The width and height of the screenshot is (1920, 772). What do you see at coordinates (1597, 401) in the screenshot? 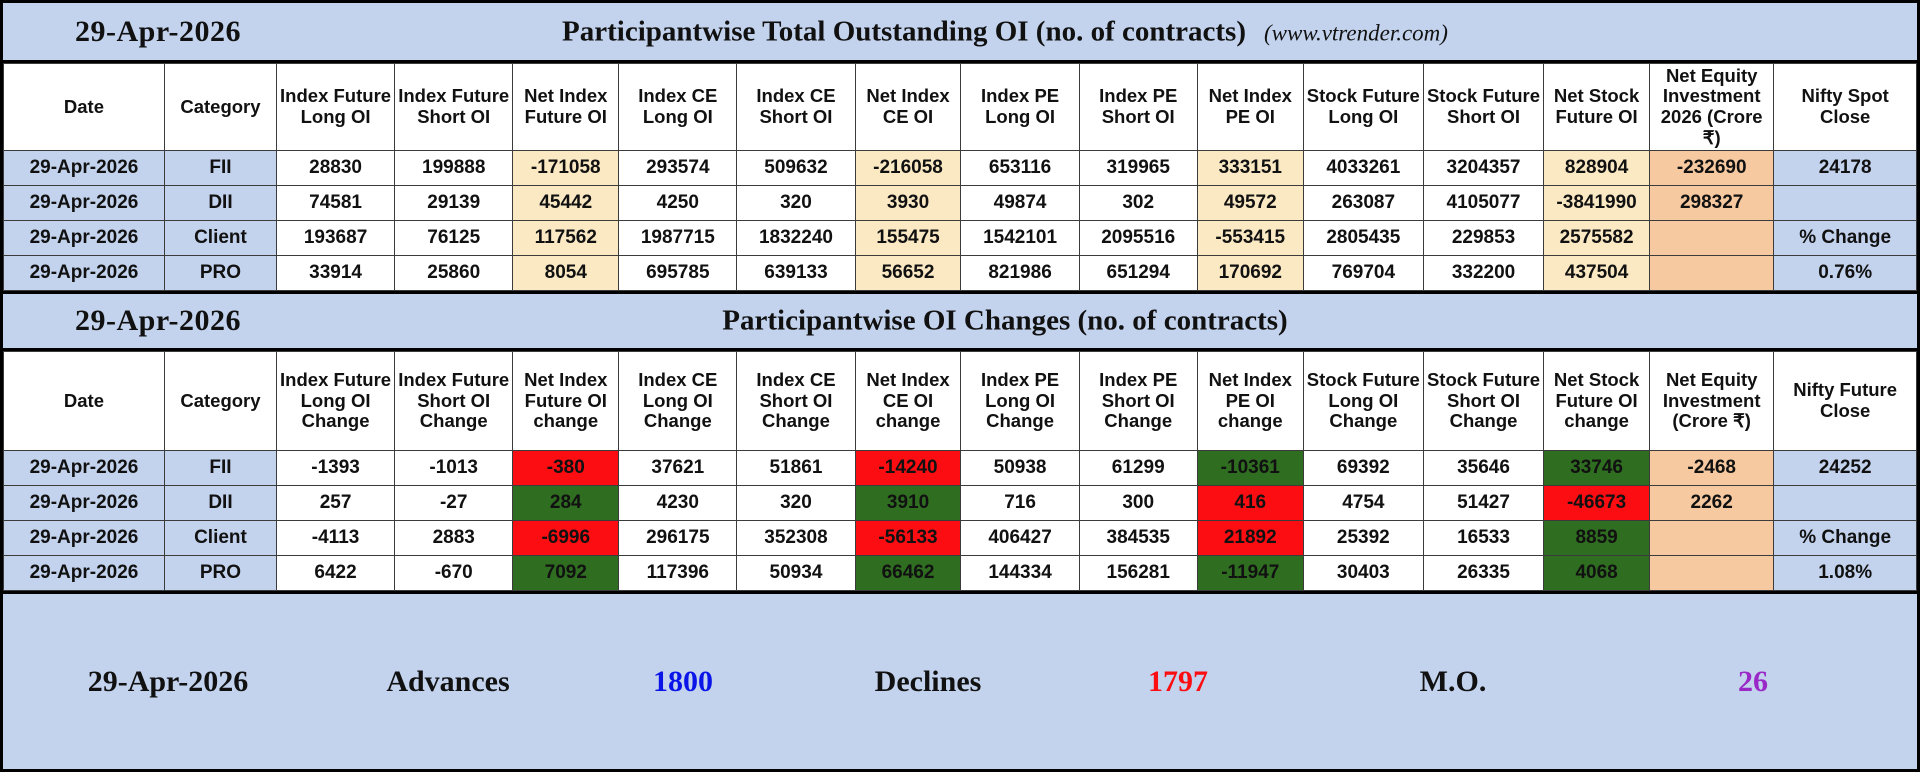
I see `th-net-stk-fut: Net Stock Future OI change` at bounding box center [1597, 401].